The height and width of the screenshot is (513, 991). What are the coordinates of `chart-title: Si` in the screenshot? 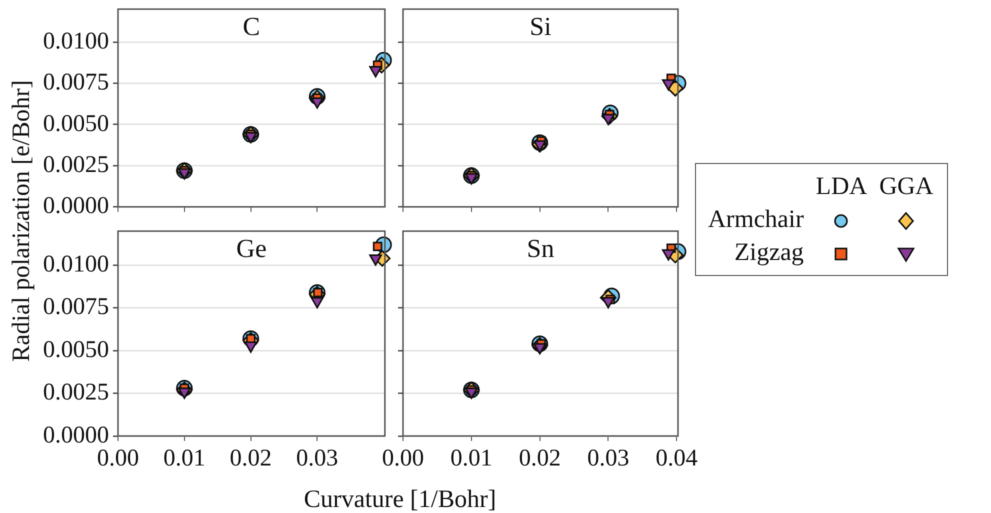 It's located at (541, 26).